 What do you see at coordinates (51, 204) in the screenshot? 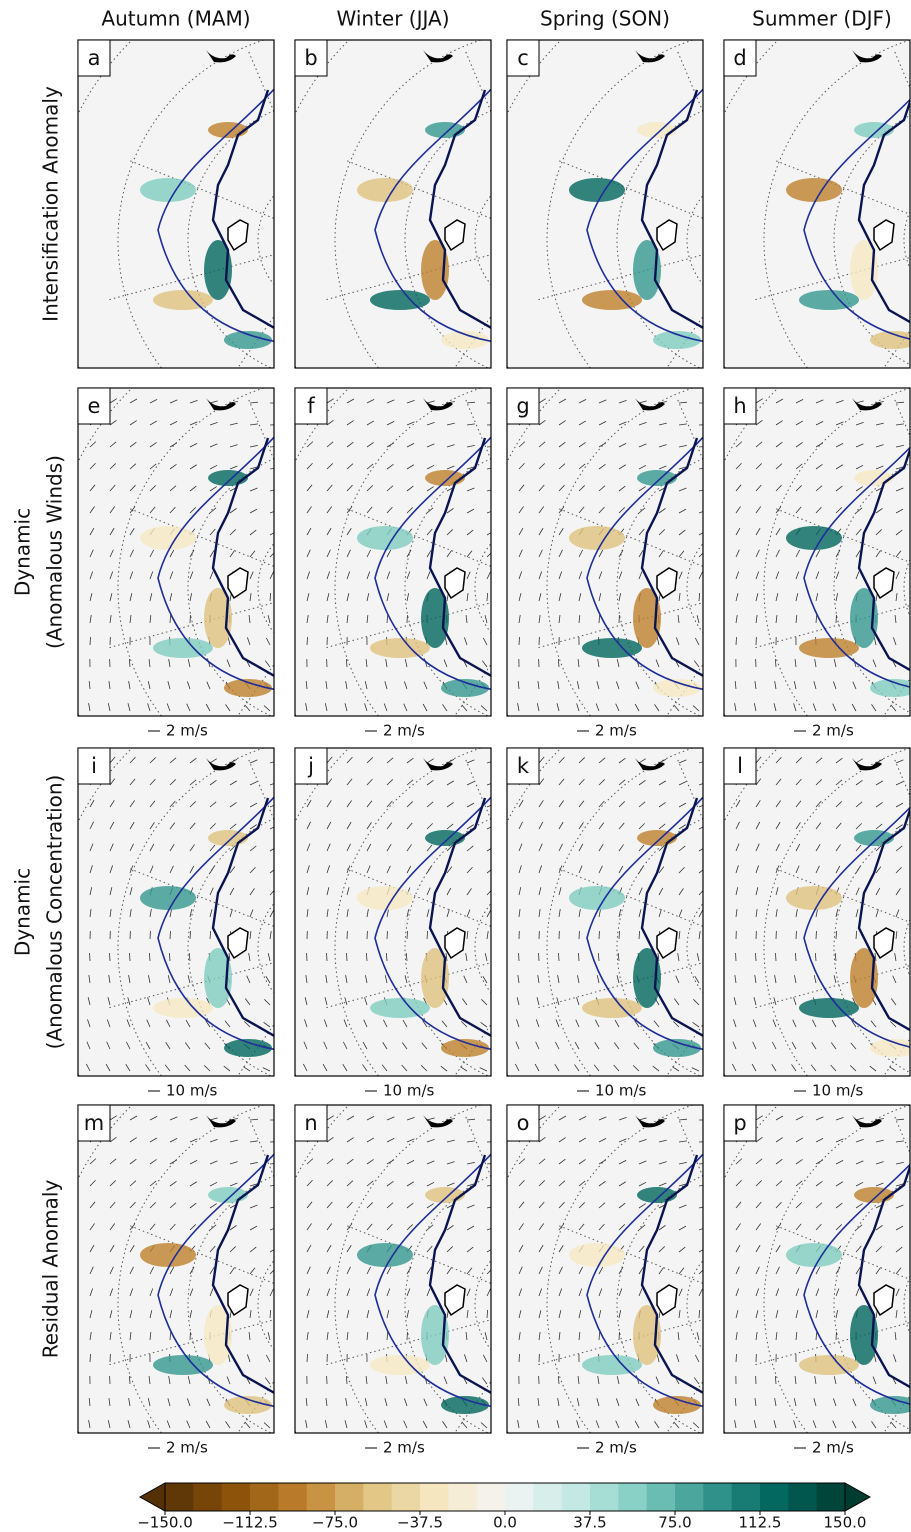
I see `row-label: Intensification Anomaly` at bounding box center [51, 204].